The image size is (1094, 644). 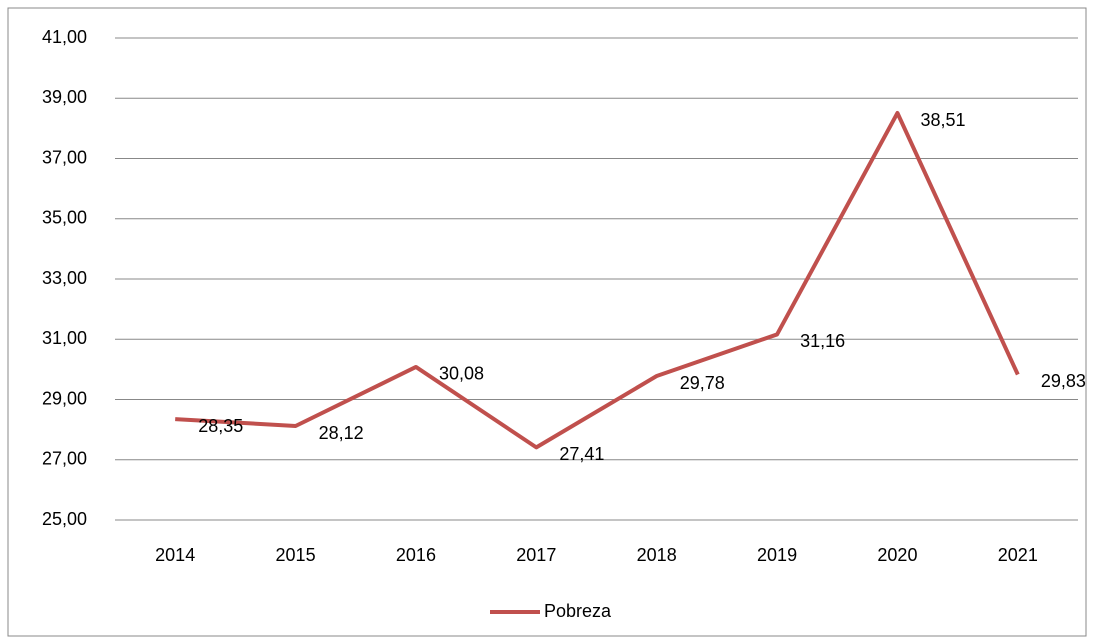 I want to click on data-label: 28,12, so click(x=341, y=433).